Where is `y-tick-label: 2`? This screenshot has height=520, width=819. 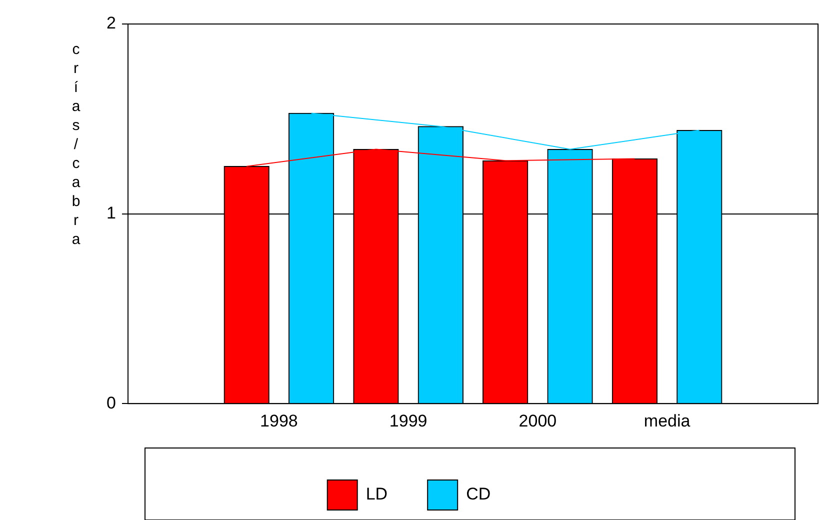
y-tick-label: 2 is located at coordinates (111, 23).